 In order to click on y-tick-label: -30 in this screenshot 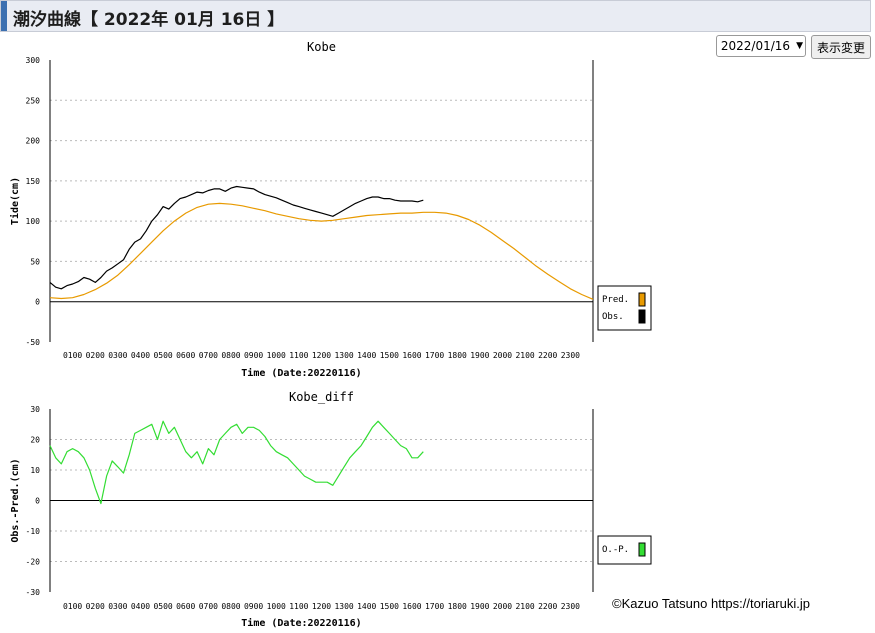, I will do `click(33, 592)`.